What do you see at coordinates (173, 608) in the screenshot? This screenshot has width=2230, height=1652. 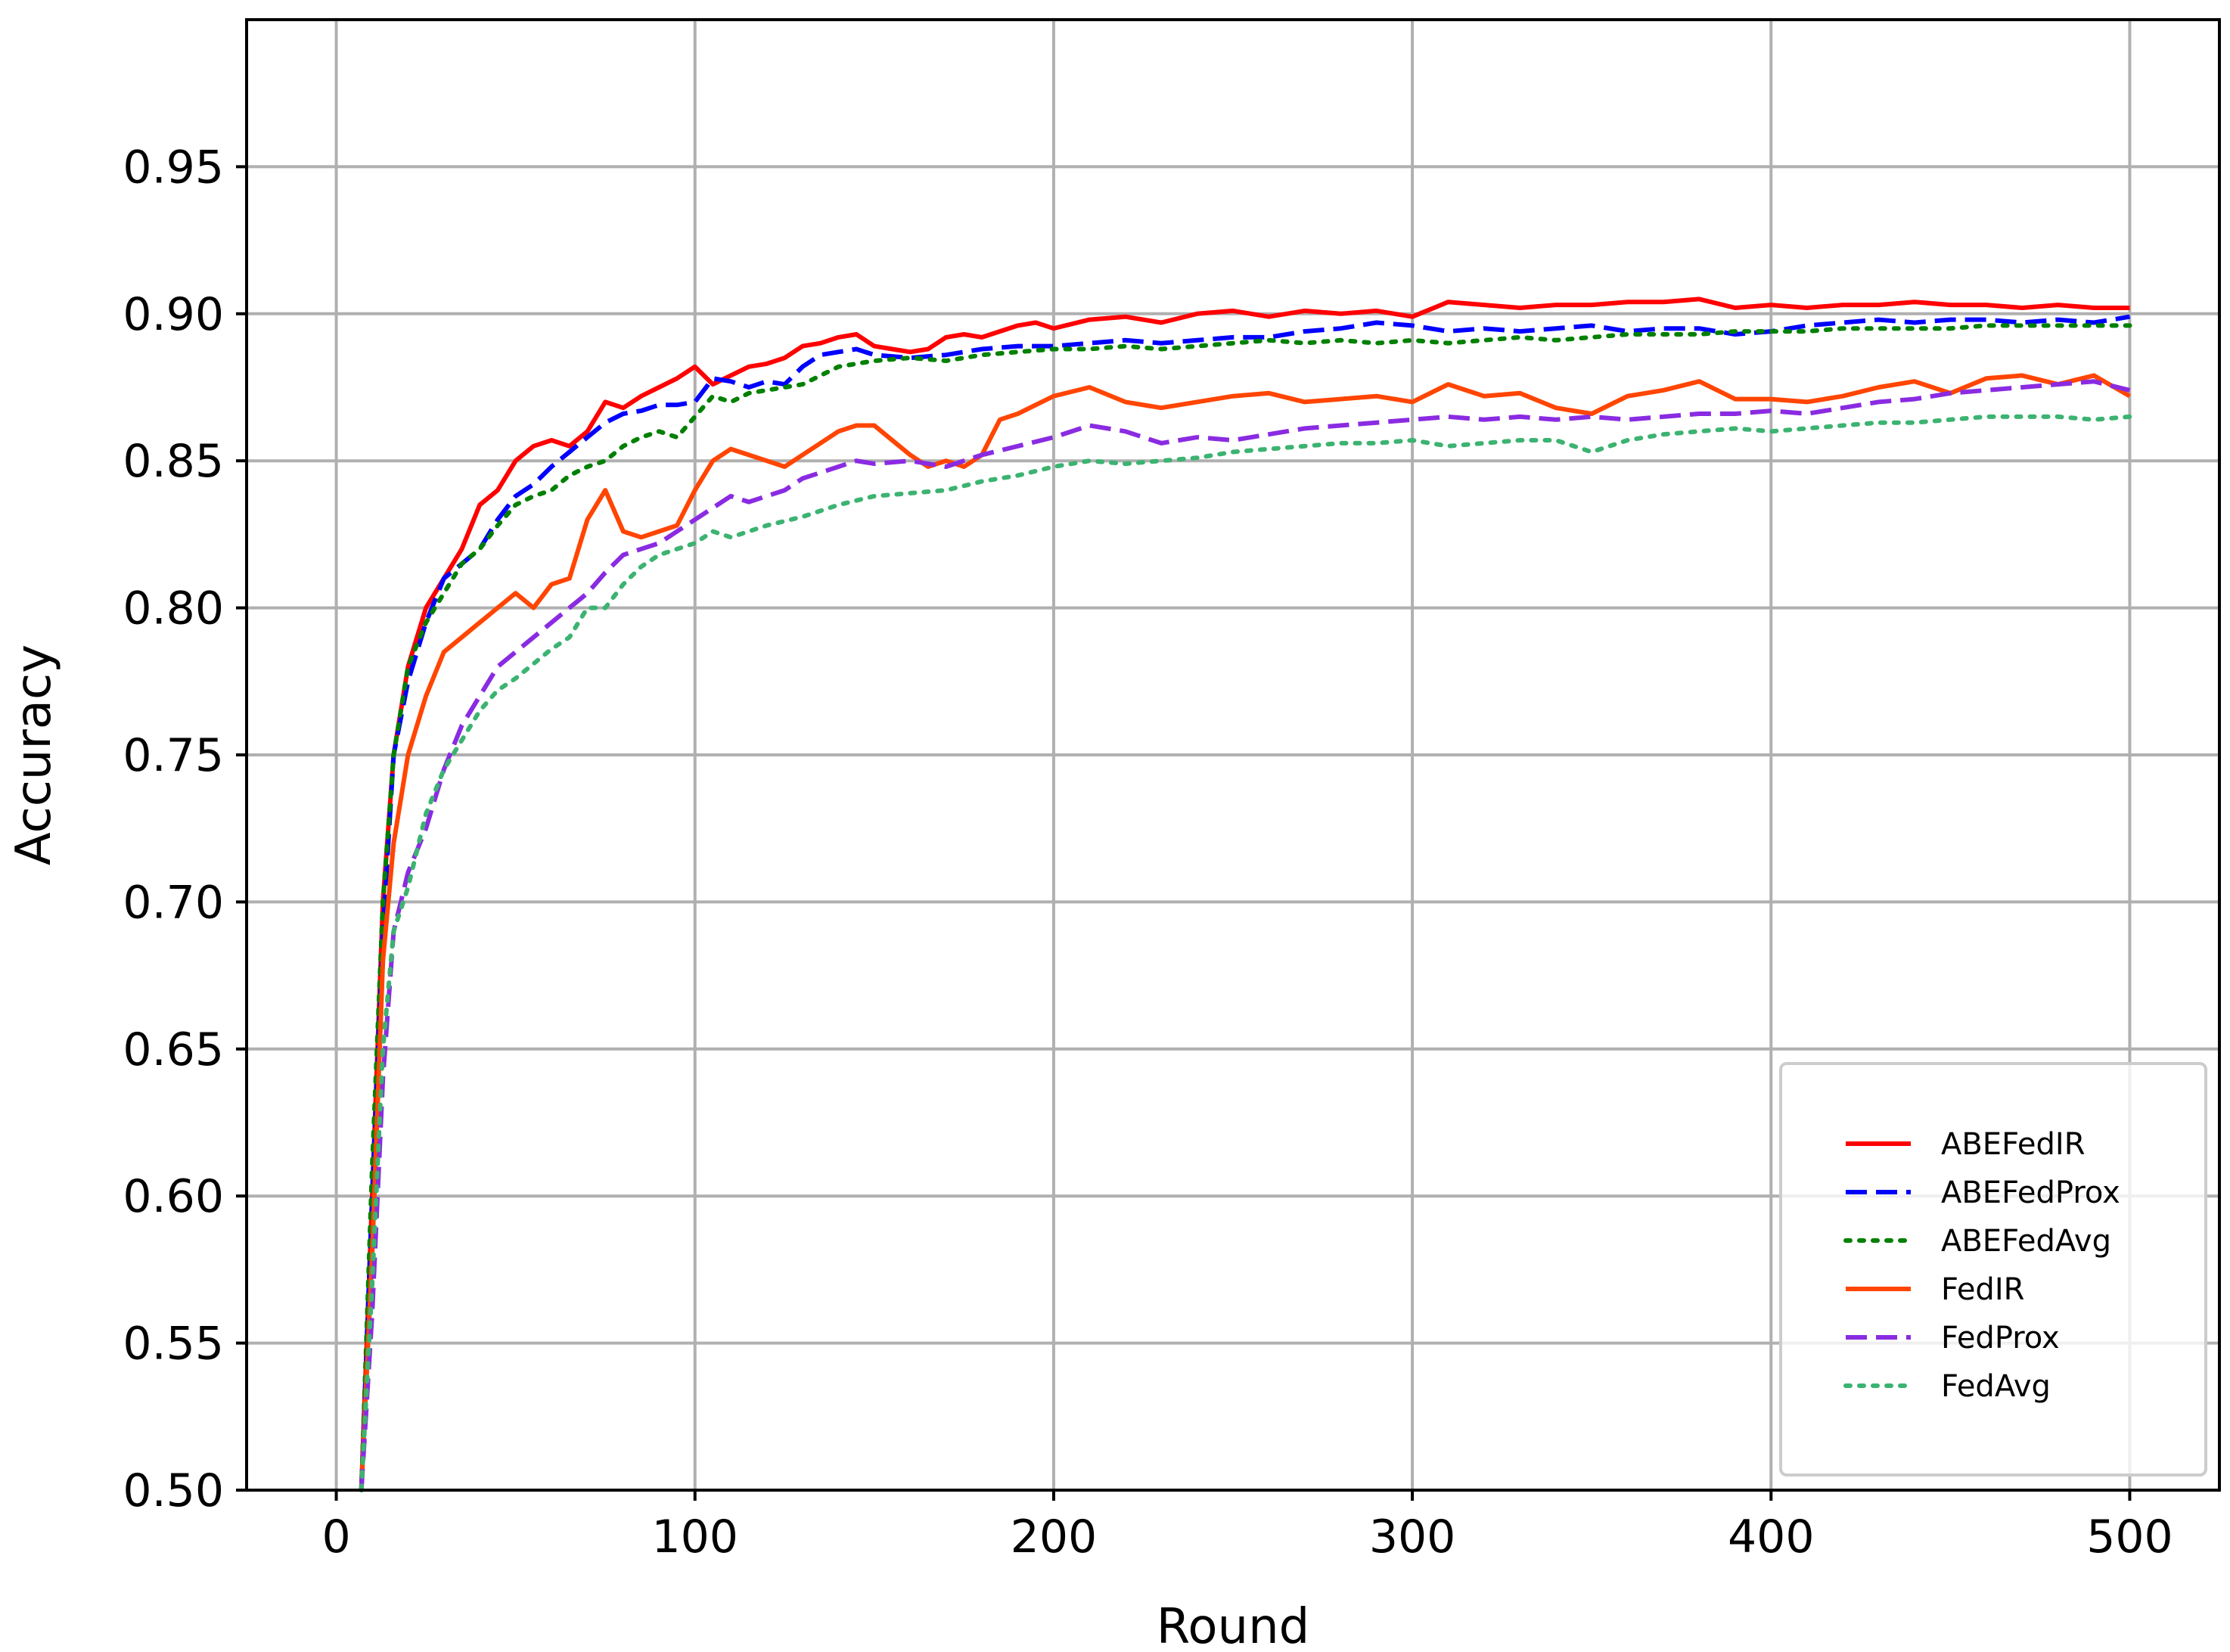 I see `y-tick-label-6: 0.80` at bounding box center [173, 608].